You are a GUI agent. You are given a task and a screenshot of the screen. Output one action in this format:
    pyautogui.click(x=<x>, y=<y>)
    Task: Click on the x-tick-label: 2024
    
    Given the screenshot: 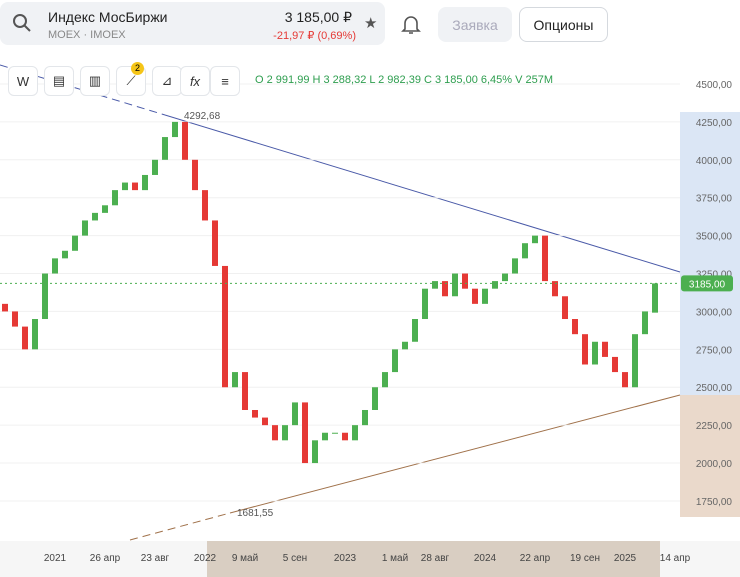 What is the action you would take?
    pyautogui.click(x=485, y=558)
    